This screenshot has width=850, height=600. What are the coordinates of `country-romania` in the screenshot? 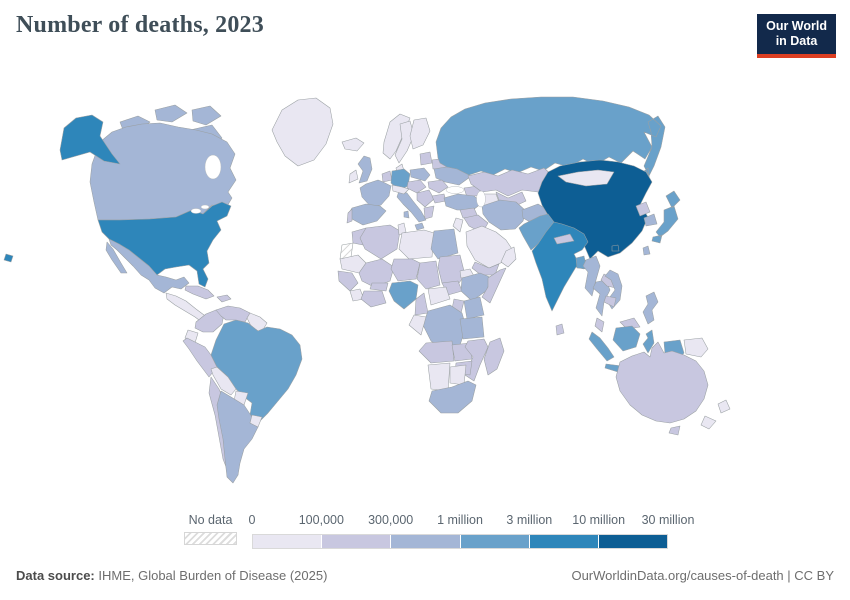 It's located at (438, 186).